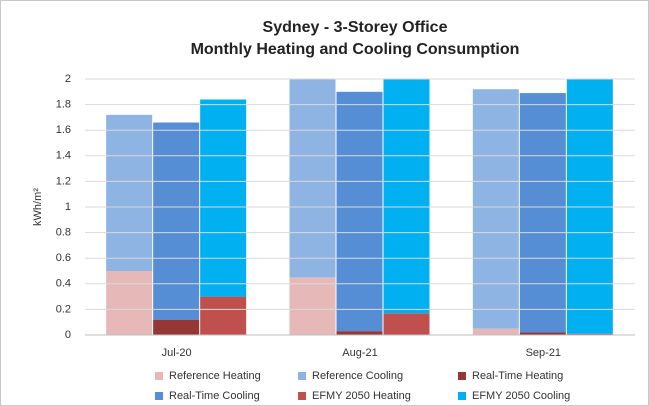 The width and height of the screenshot is (649, 406). Describe the element at coordinates (521, 396) in the screenshot. I see `legend-label: EFMY 2050 Cooling` at that location.